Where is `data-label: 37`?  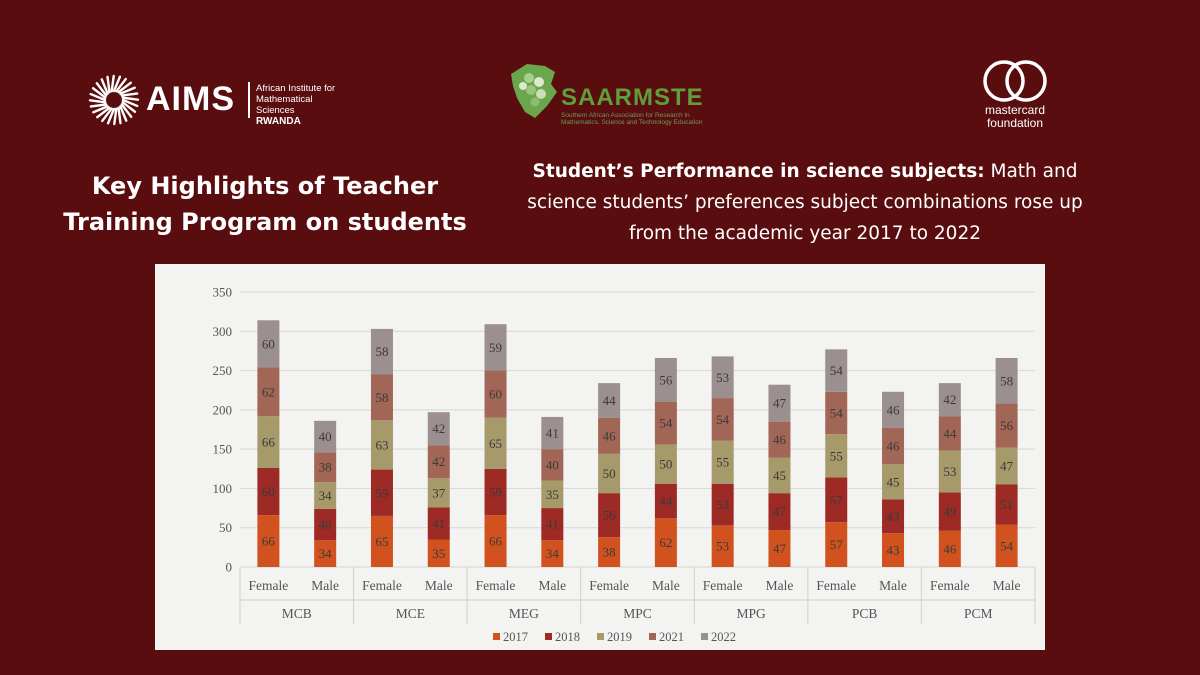
data-label: 37 is located at coordinates (439, 492).